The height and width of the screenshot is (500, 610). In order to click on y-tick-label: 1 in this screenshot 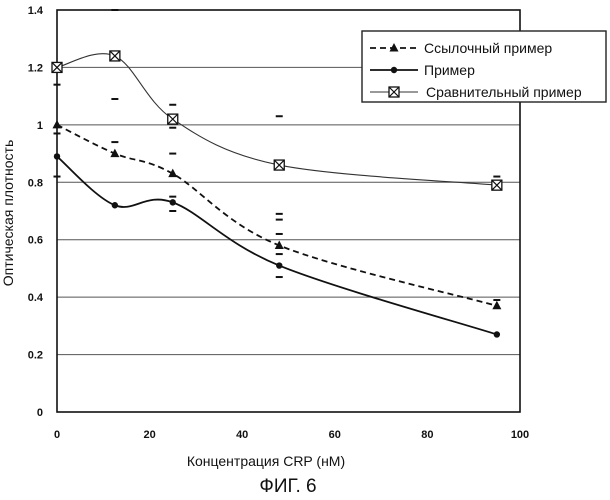, I will do `click(40, 126)`.